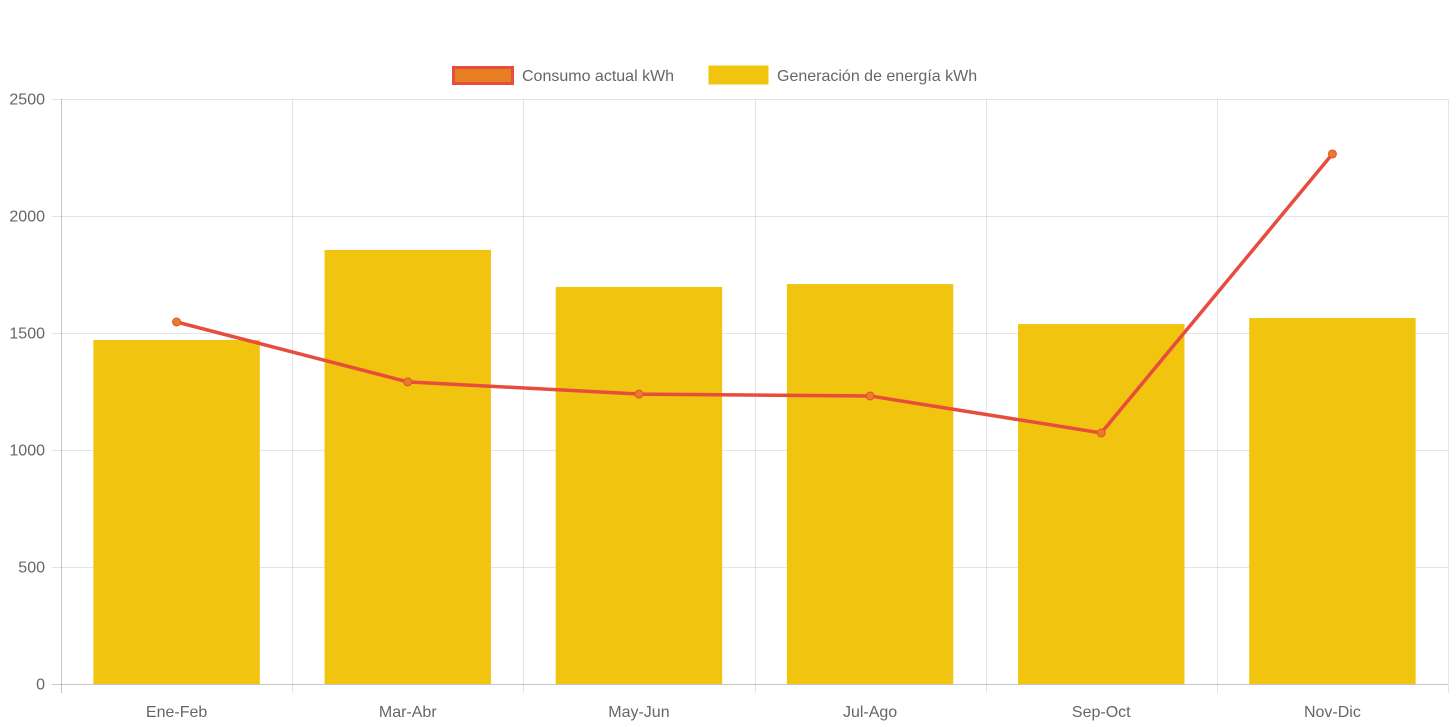  I want to click on generation-bar-jul-ago, so click(870, 484).